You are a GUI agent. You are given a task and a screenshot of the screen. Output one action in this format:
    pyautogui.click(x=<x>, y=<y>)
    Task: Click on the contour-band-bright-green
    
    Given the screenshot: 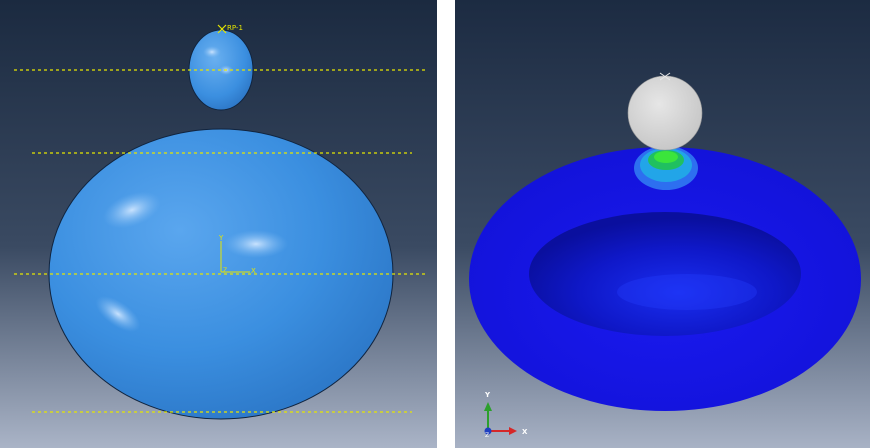 What is the action you would take?
    pyautogui.click(x=666, y=157)
    